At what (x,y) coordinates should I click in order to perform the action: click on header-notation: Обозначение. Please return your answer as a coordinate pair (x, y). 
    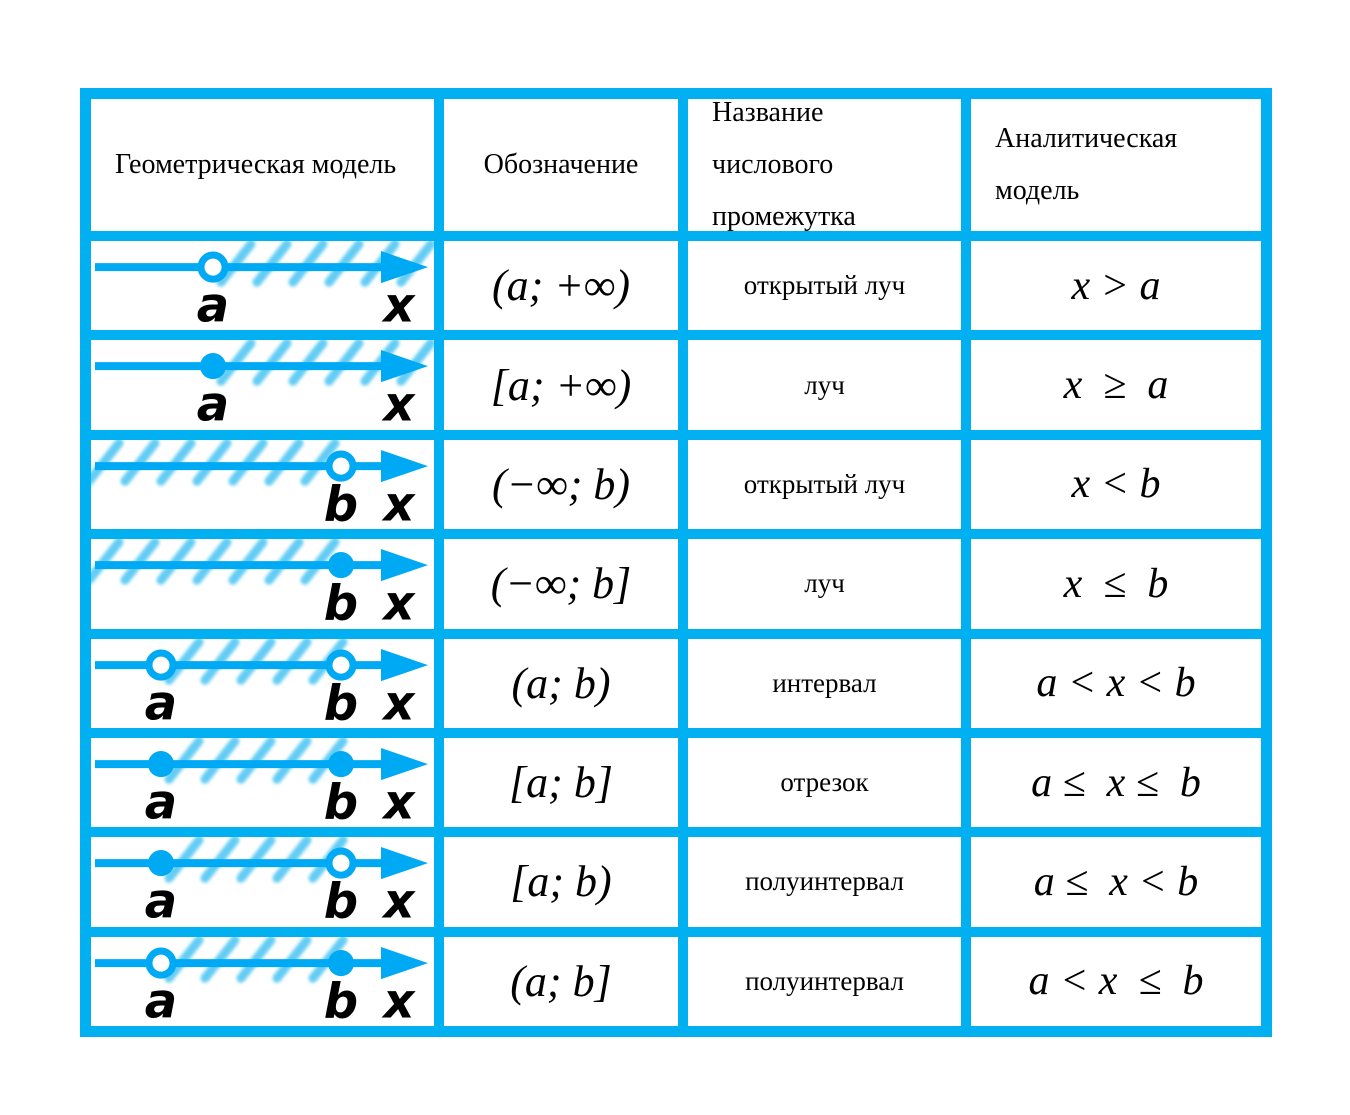
    Looking at the image, I should click on (561, 165).